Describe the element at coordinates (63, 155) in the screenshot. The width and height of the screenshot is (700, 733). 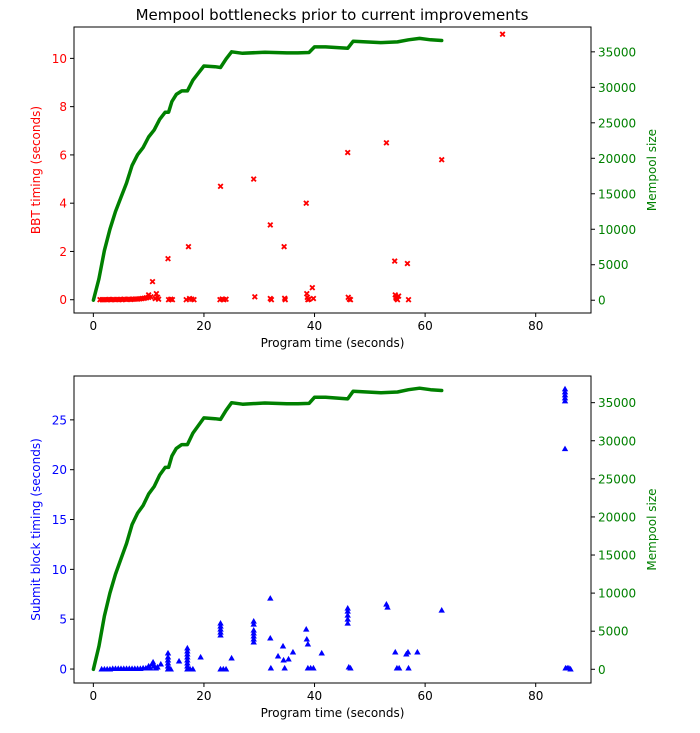
I see `y-tick-label-left: 6` at that location.